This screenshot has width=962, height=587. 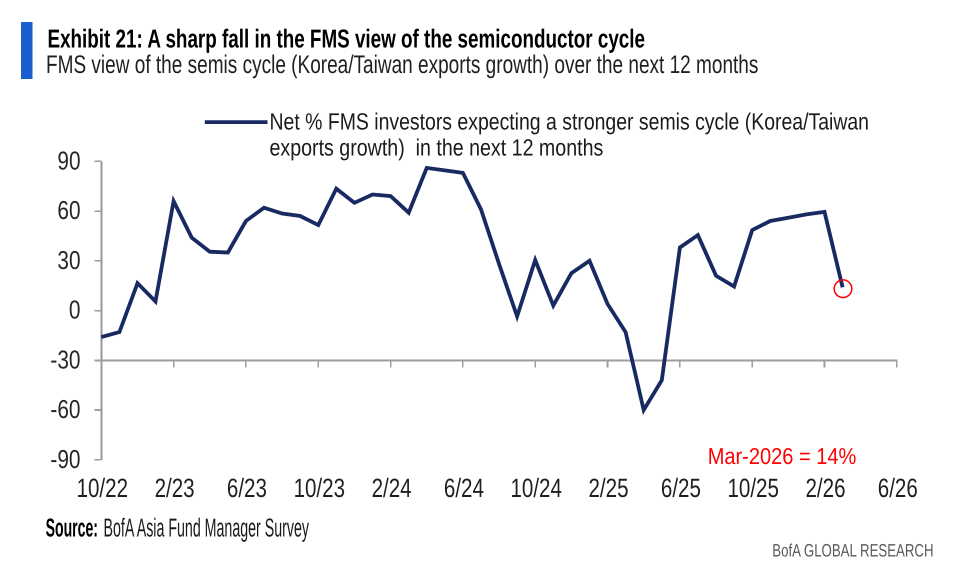 What do you see at coordinates (102, 488) in the screenshot?
I see `svg-text: 10/22` at bounding box center [102, 488].